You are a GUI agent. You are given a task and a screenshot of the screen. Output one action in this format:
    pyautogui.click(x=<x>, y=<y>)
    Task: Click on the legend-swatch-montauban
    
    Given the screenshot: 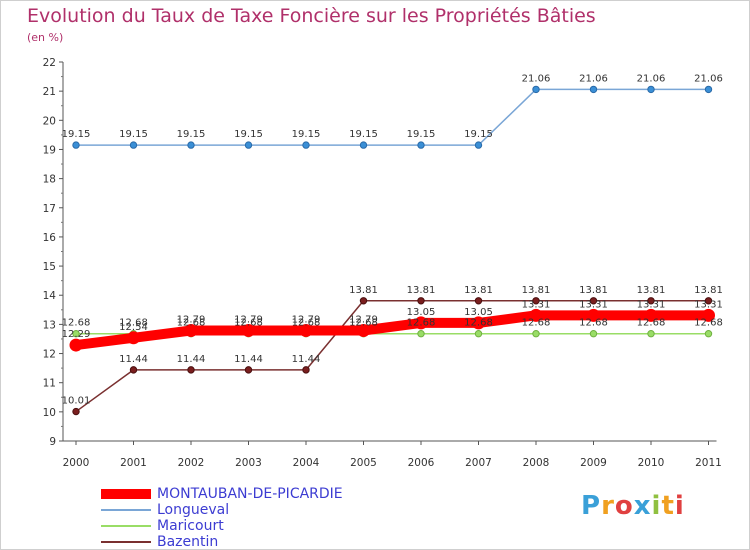 What is the action you would take?
    pyautogui.click(x=126, y=494)
    